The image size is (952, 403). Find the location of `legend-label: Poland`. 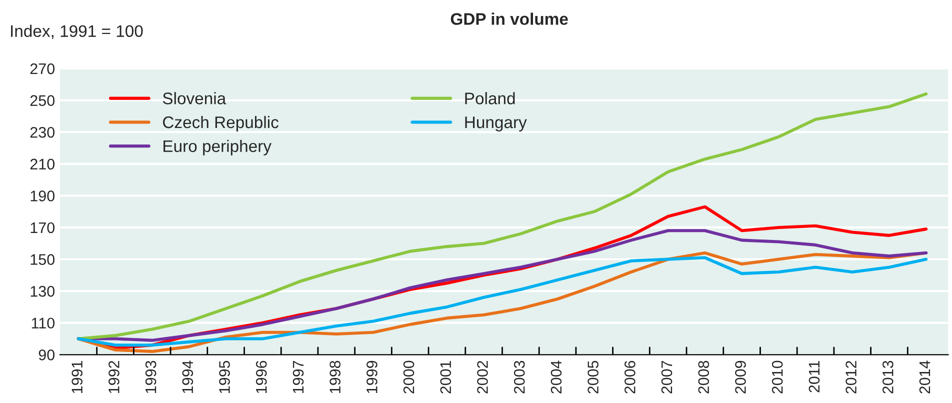

legend-label: Poland is located at coordinates (490, 98).